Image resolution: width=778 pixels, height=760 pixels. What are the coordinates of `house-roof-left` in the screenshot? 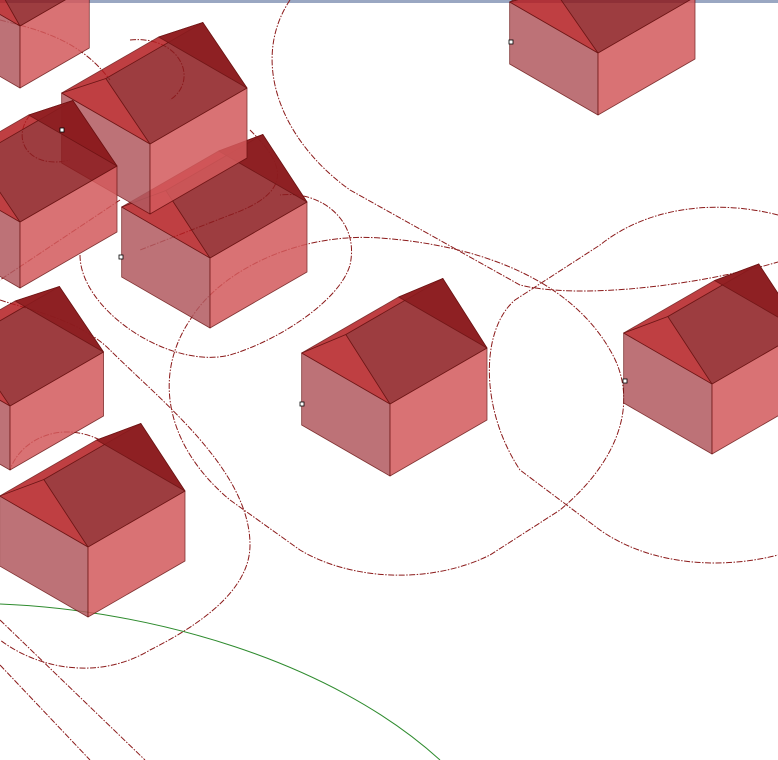 It's located at (514, 1).